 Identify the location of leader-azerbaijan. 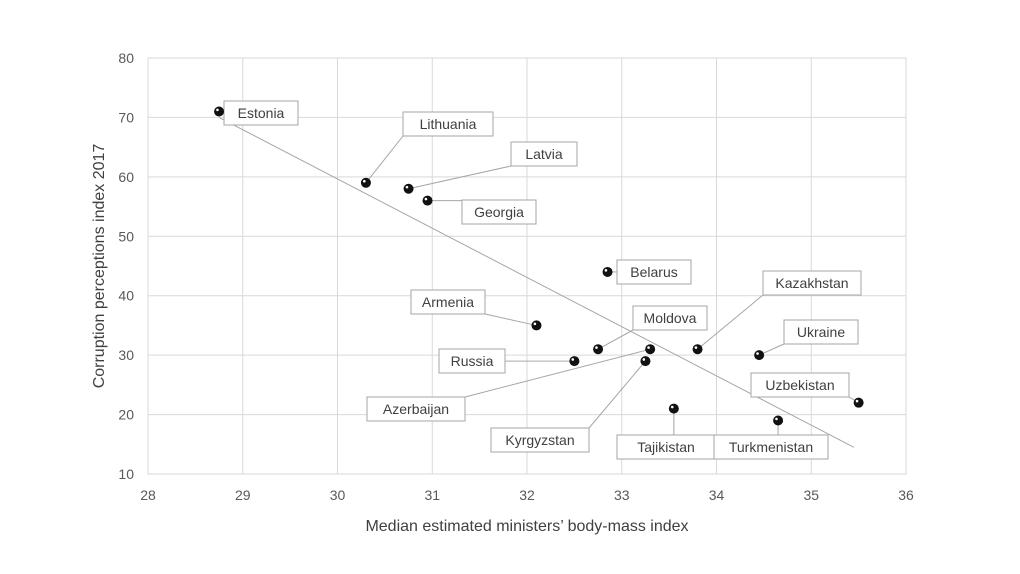
(557, 373).